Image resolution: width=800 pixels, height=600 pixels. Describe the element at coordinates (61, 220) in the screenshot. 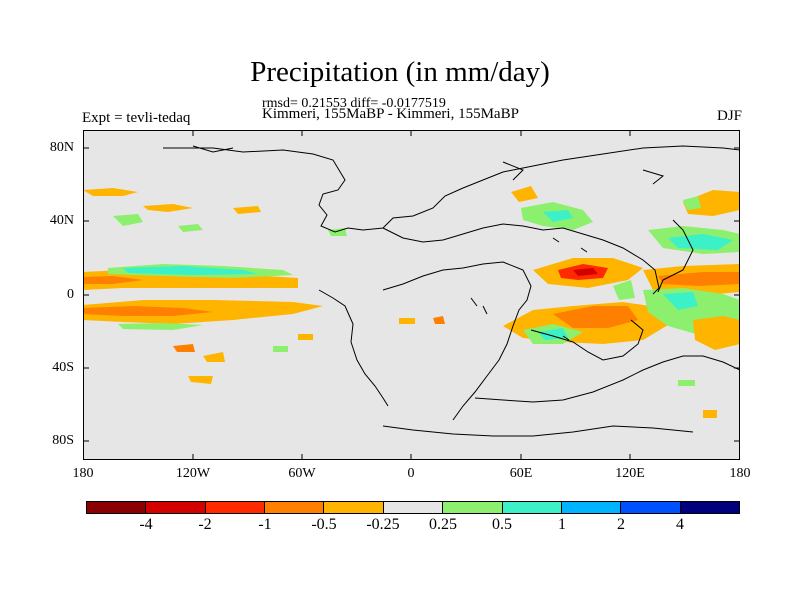

I see `lat-label-40n: 40N` at that location.